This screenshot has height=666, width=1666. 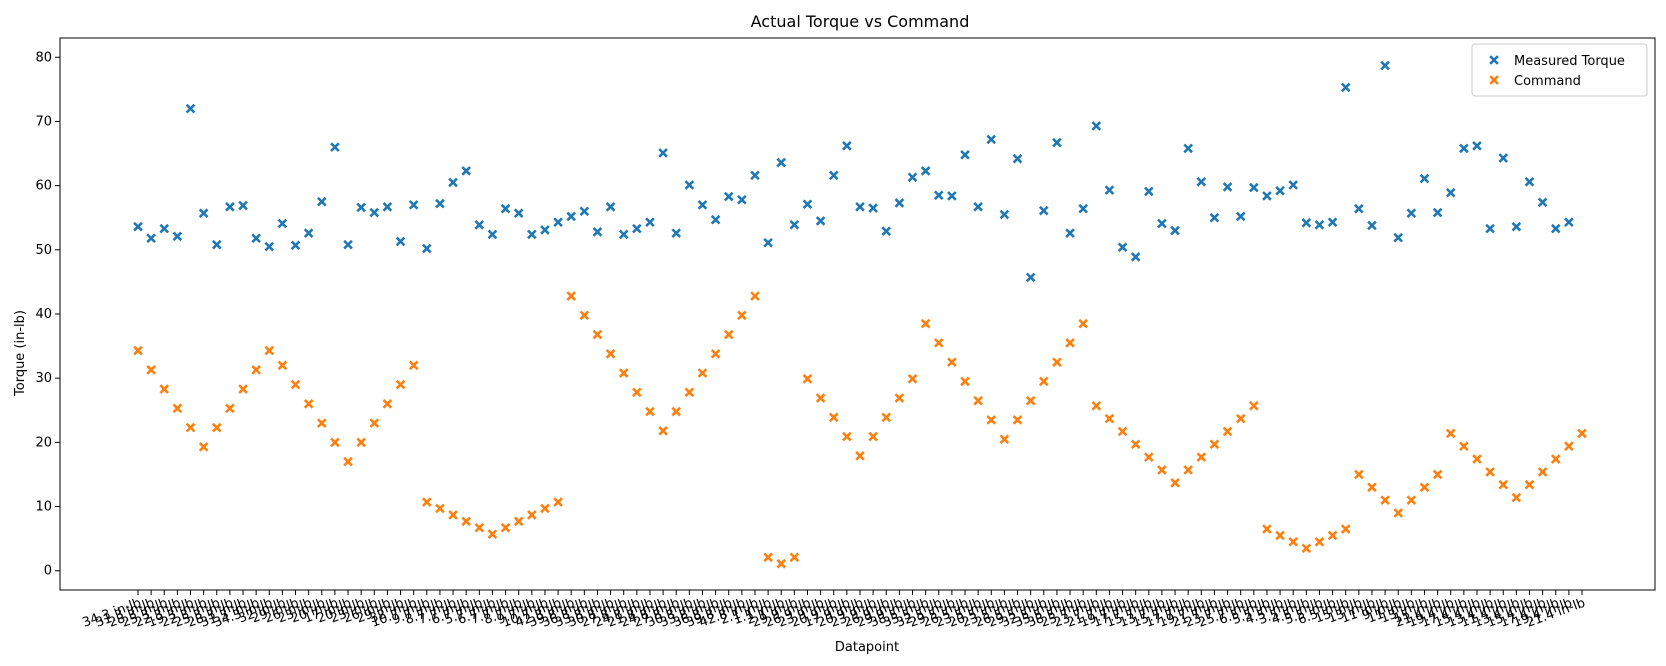 What do you see at coordinates (47, 314) in the screenshot?
I see `y-axis: 0 10 20 30 40 50 60 70 80` at bounding box center [47, 314].